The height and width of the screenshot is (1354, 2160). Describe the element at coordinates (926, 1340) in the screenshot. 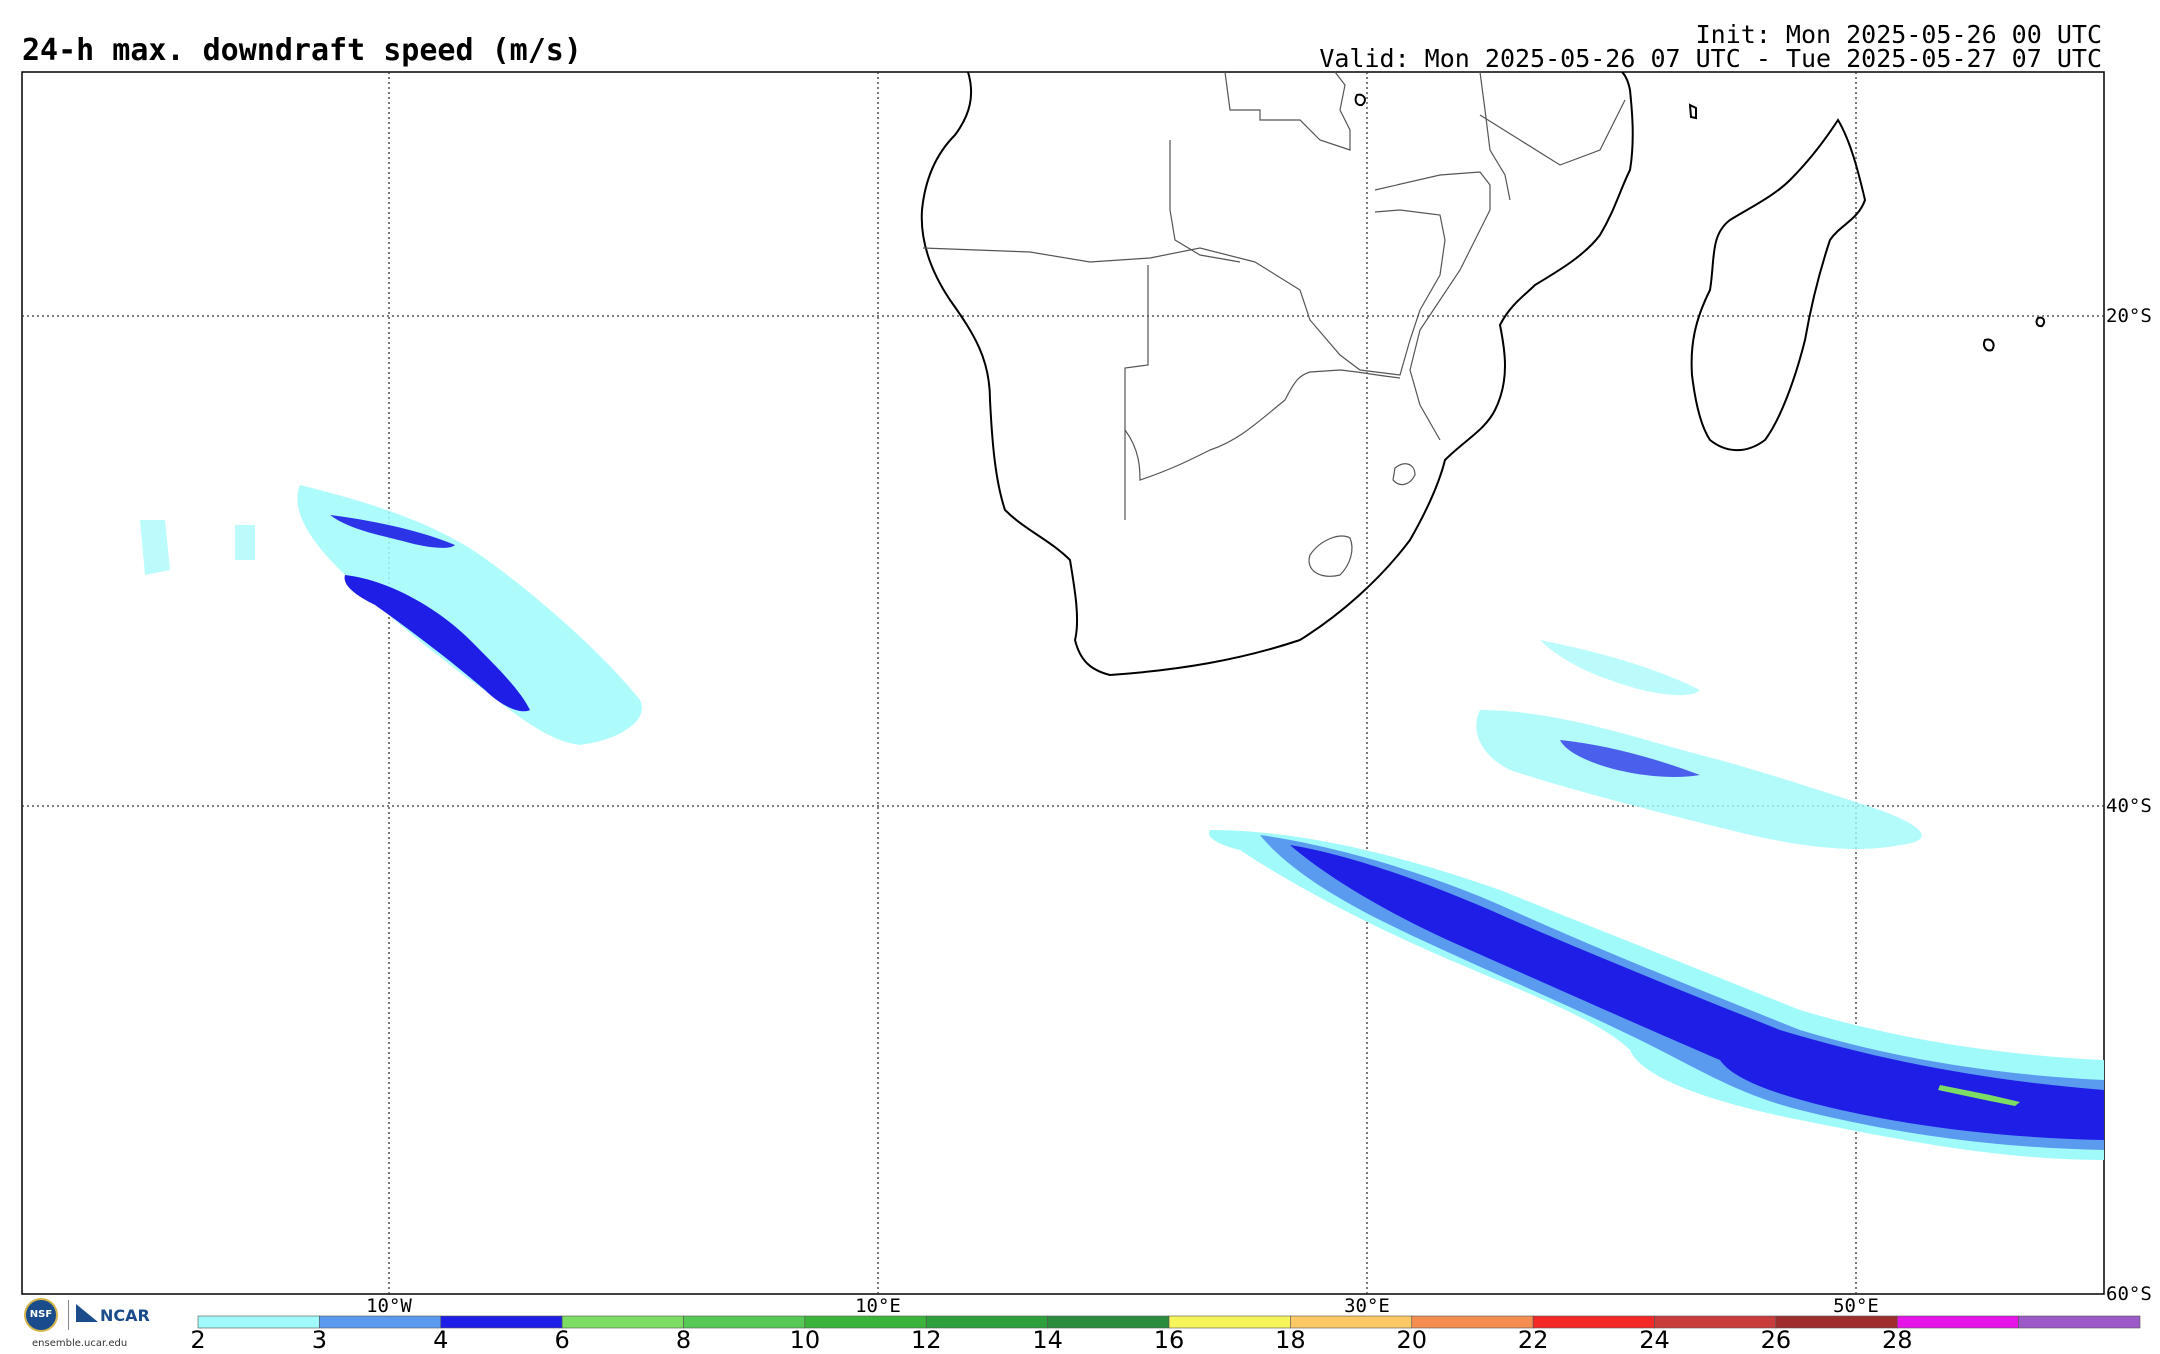

I see `colorbar-tick-label: 12` at that location.